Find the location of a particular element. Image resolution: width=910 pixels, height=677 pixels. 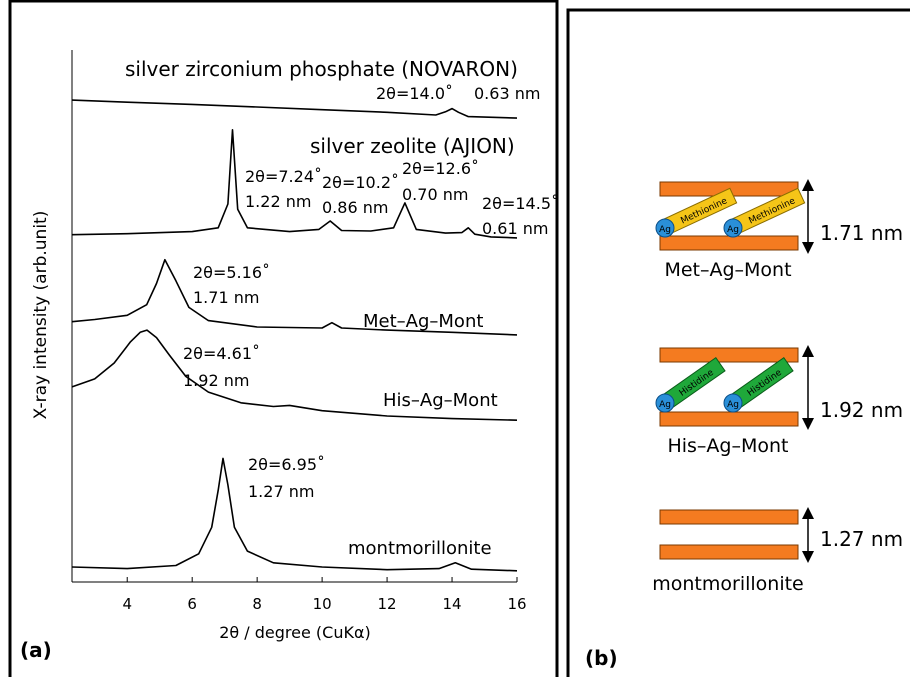

peak-annotation: 0.70 nm is located at coordinates (435, 194).